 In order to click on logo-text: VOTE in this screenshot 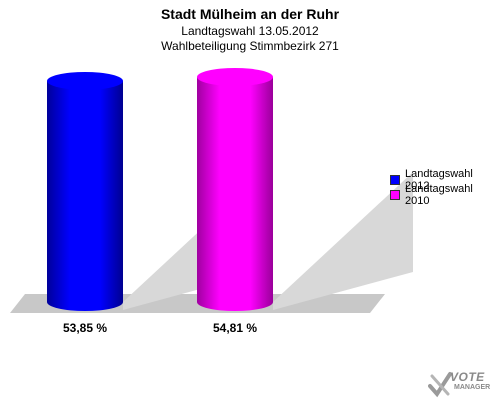, I will do `click(467, 377)`.